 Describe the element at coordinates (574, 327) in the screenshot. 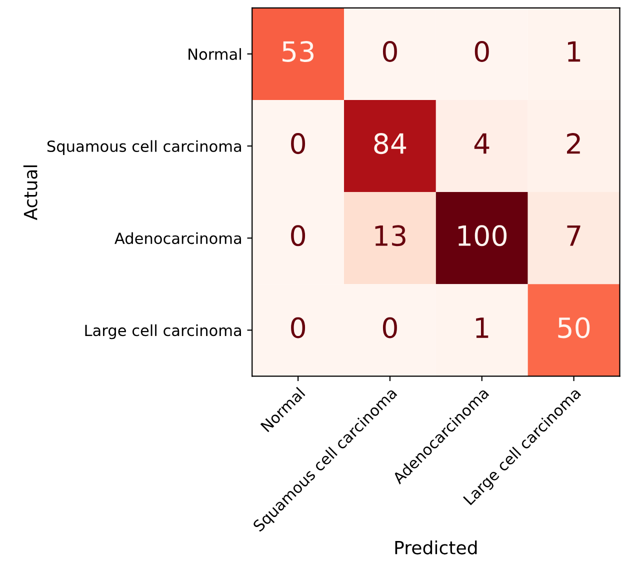

I see `data-label: 50` at that location.